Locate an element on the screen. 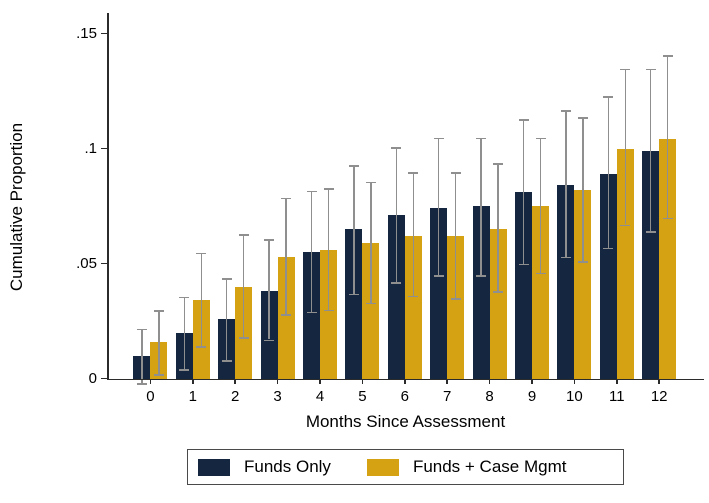 The width and height of the screenshot is (709, 503). x-tick-label-7: 7 is located at coordinates (447, 396).